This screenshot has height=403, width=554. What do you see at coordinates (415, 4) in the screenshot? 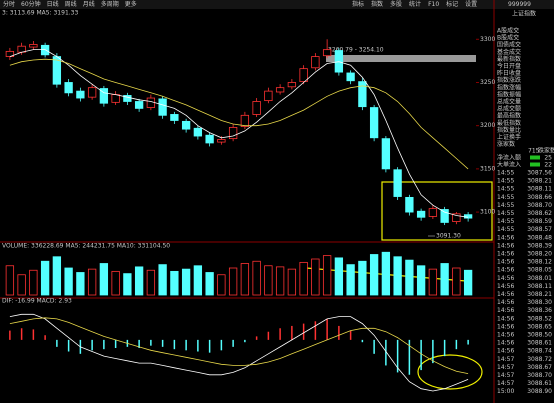
I see `toolbar-button: 统计` at bounding box center [415, 4].